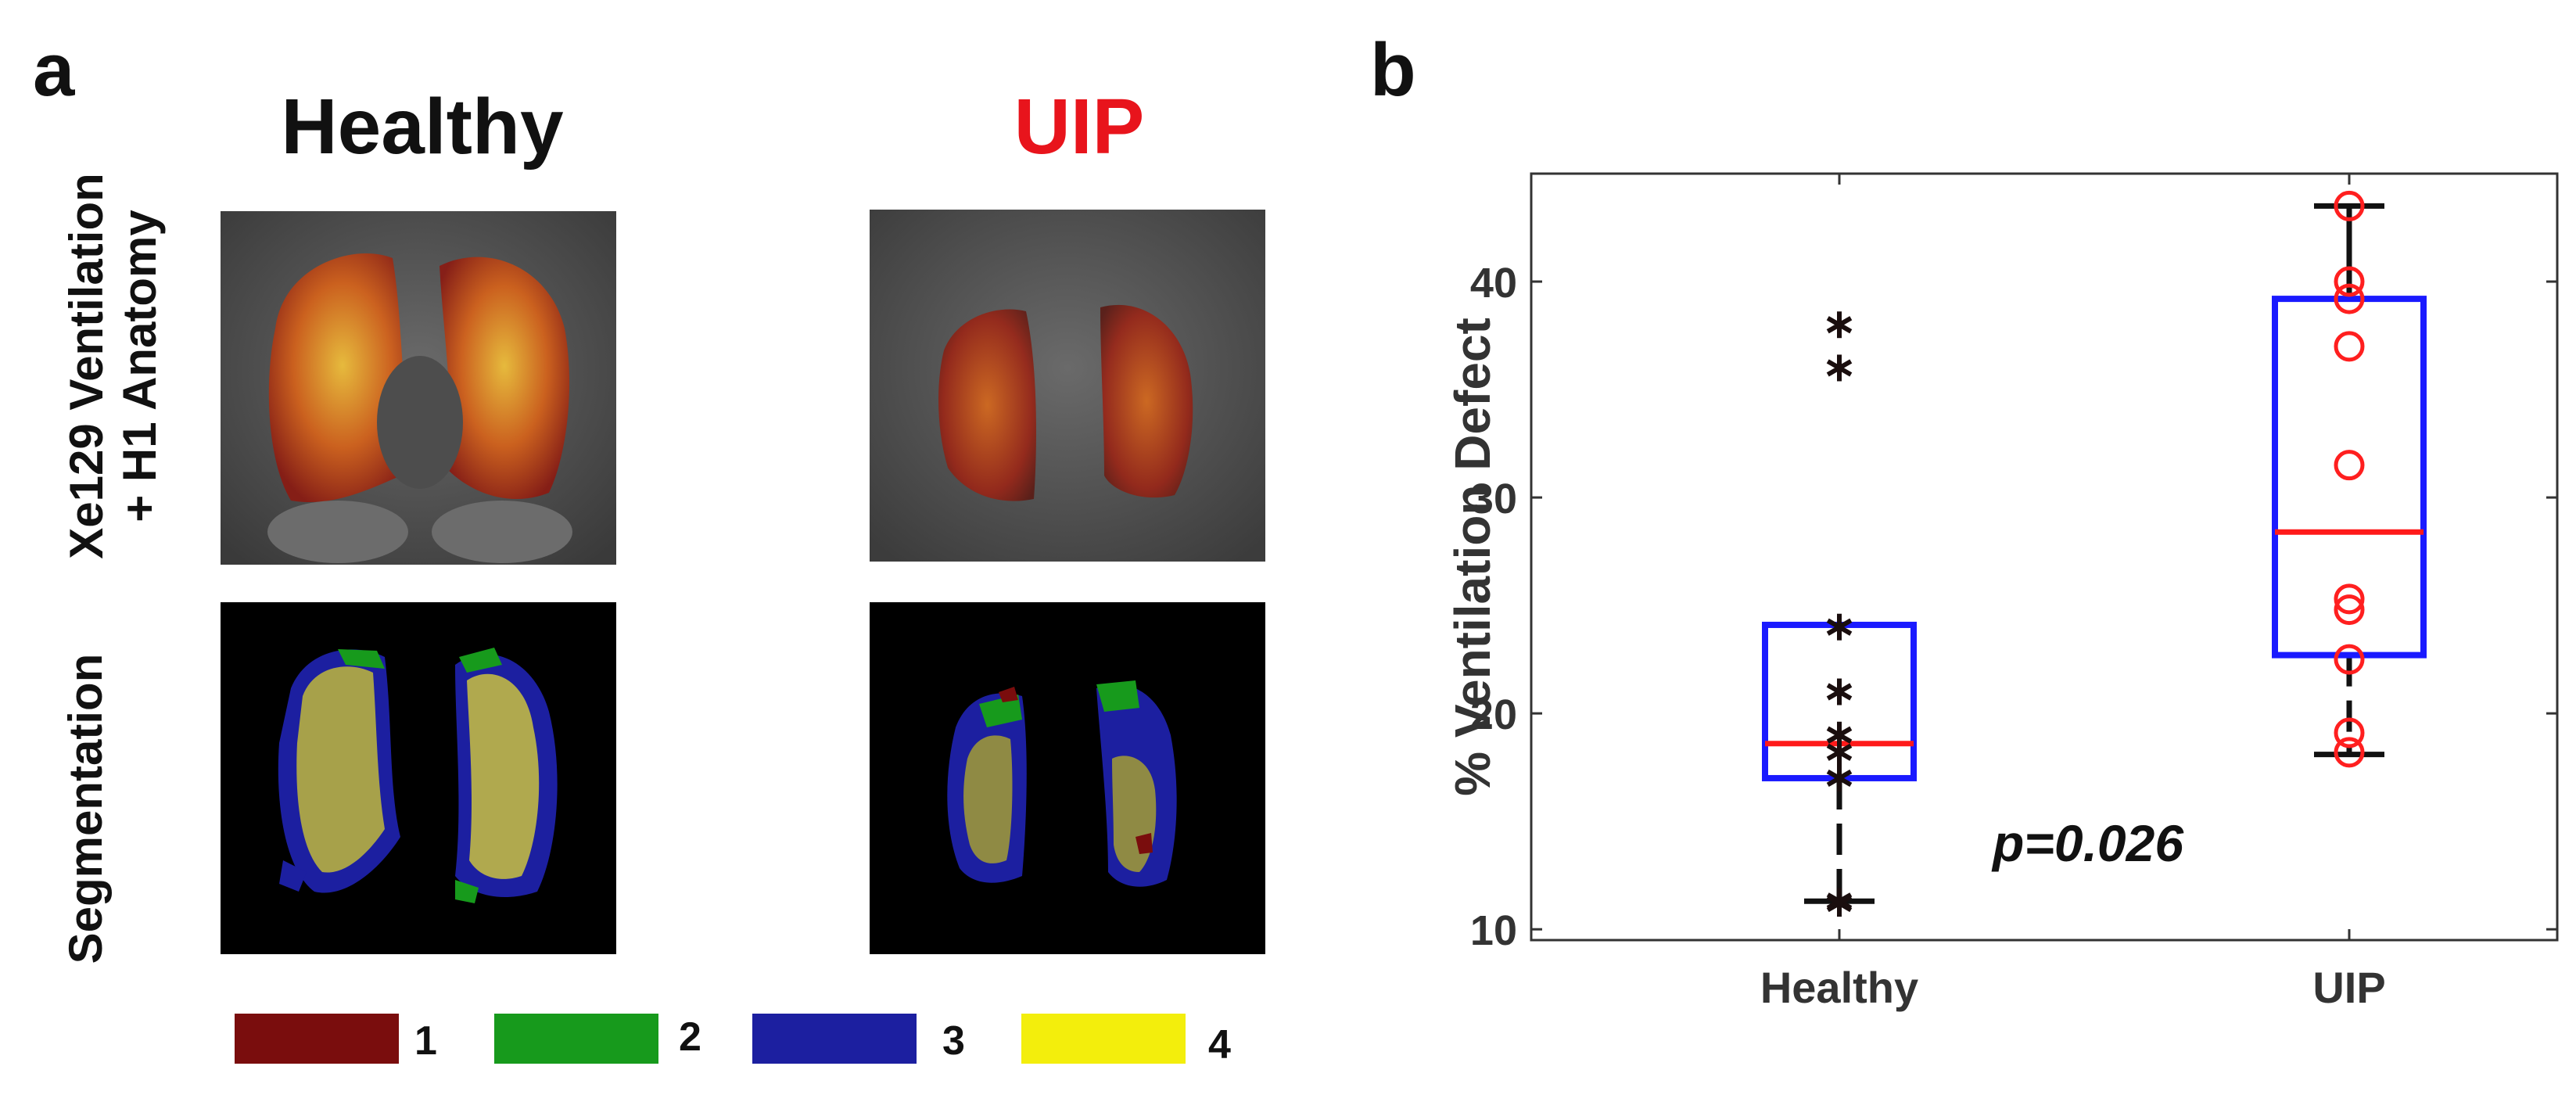 This screenshot has width=2576, height=1102. I want to click on legend-label-1: 1, so click(426, 1041).